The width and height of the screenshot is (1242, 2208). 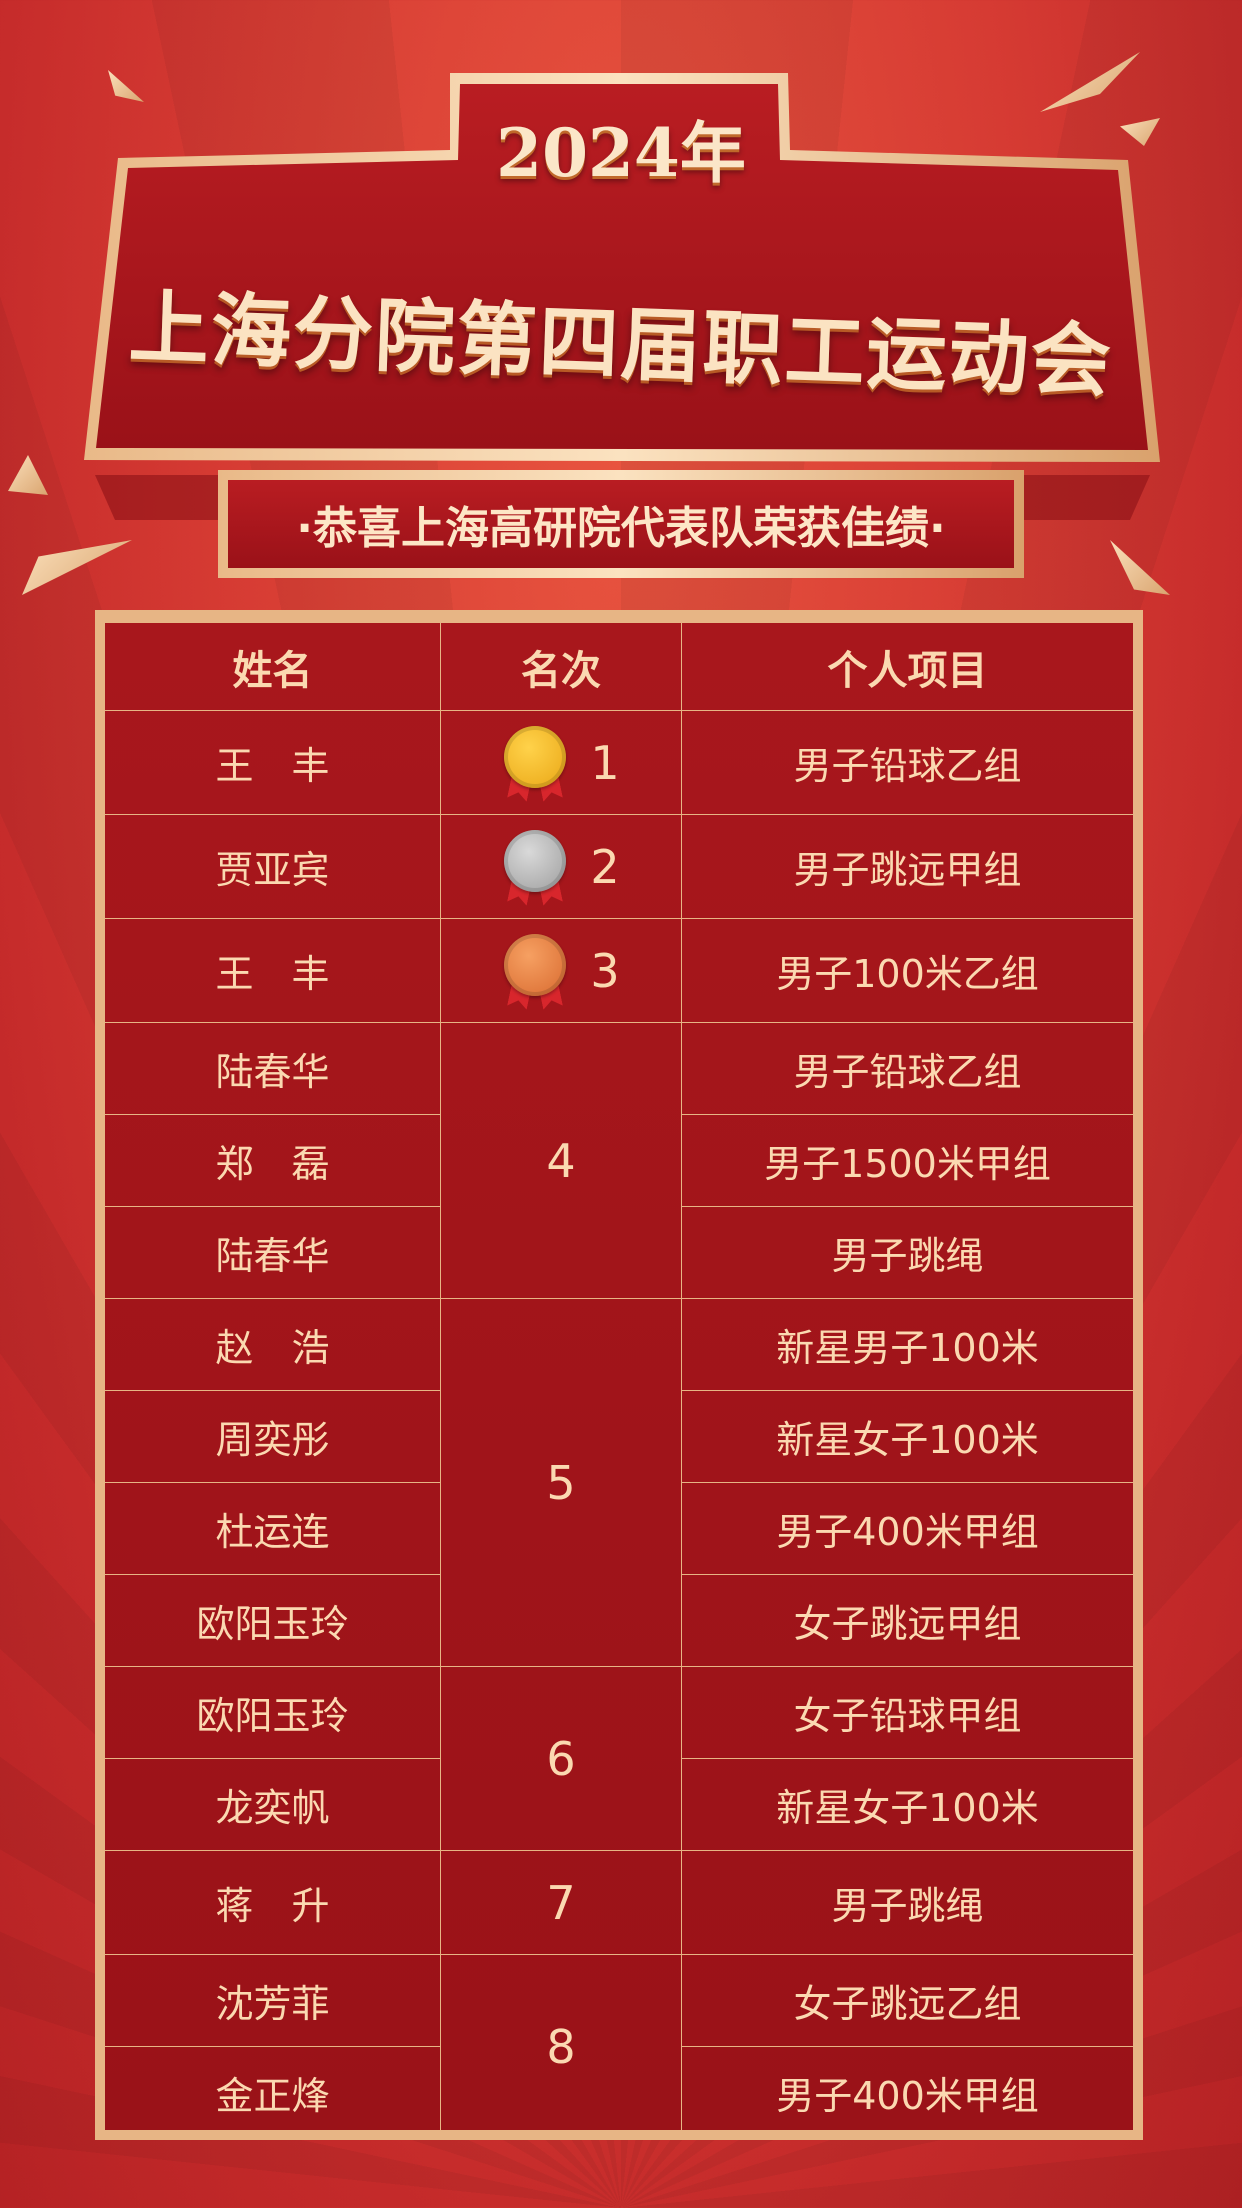 I want to click on rank-cell: 1, so click(x=561, y=763).